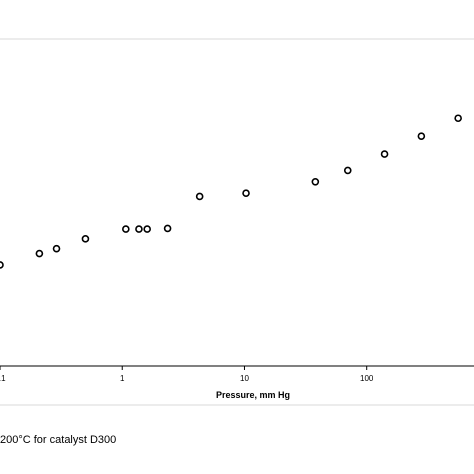  I want to click on x-axis-ticks: 0.1 1 10 100, so click(187, 374).